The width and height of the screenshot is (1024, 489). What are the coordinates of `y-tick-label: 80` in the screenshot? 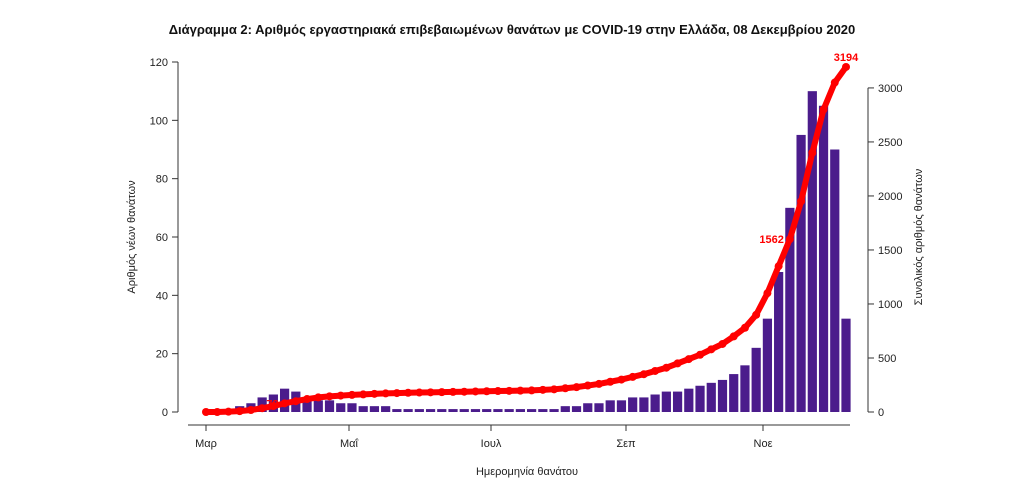 It's located at (162, 180).